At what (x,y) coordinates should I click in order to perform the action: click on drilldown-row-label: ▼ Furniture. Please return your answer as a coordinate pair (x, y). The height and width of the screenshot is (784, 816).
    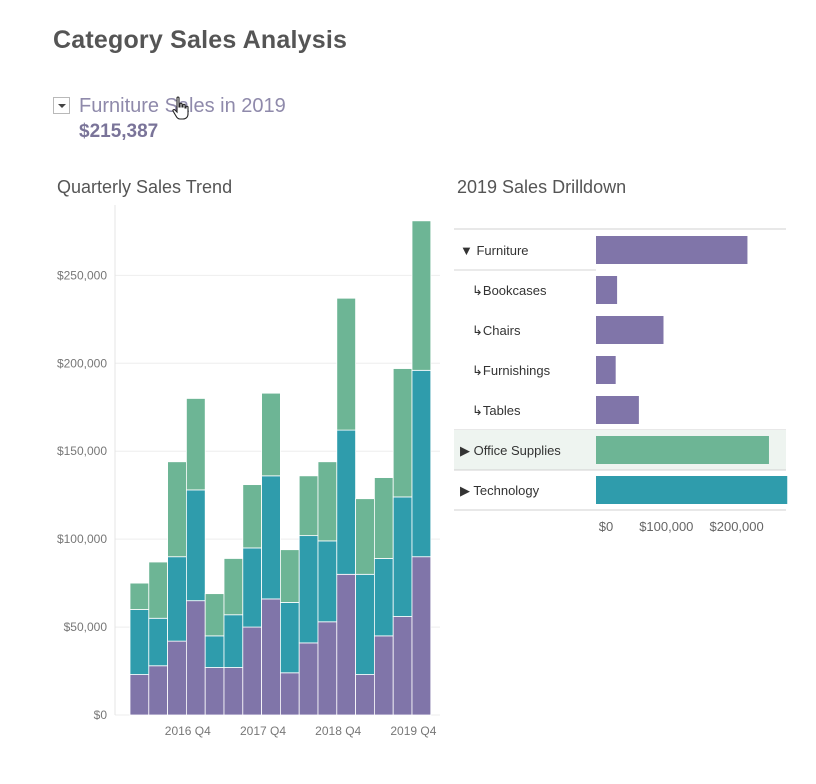
    Looking at the image, I should click on (494, 250).